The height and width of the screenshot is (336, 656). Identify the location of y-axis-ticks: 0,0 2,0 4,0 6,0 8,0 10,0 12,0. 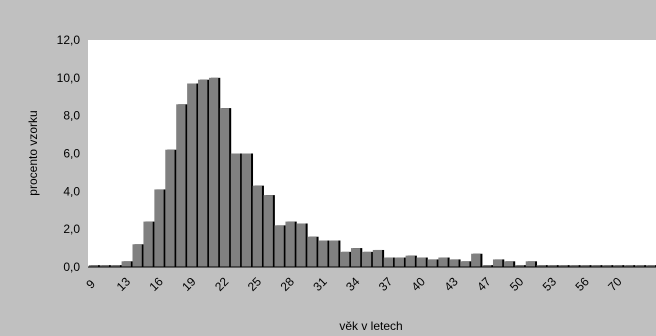
(69, 153).